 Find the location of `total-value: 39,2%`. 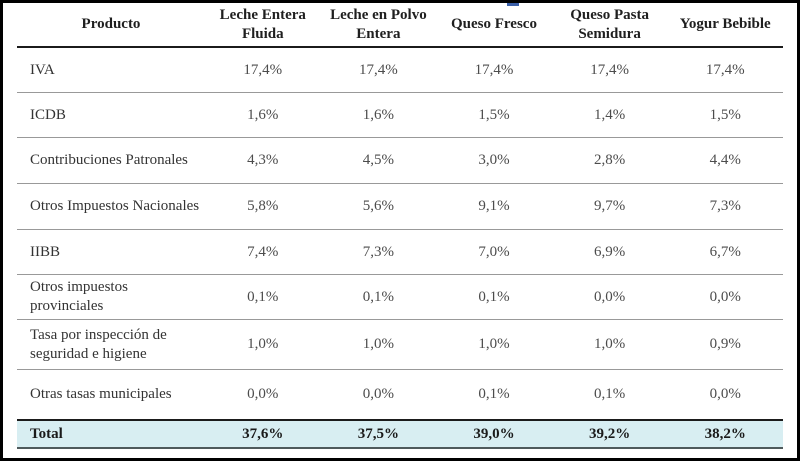

total-value: 39,2% is located at coordinates (609, 434).